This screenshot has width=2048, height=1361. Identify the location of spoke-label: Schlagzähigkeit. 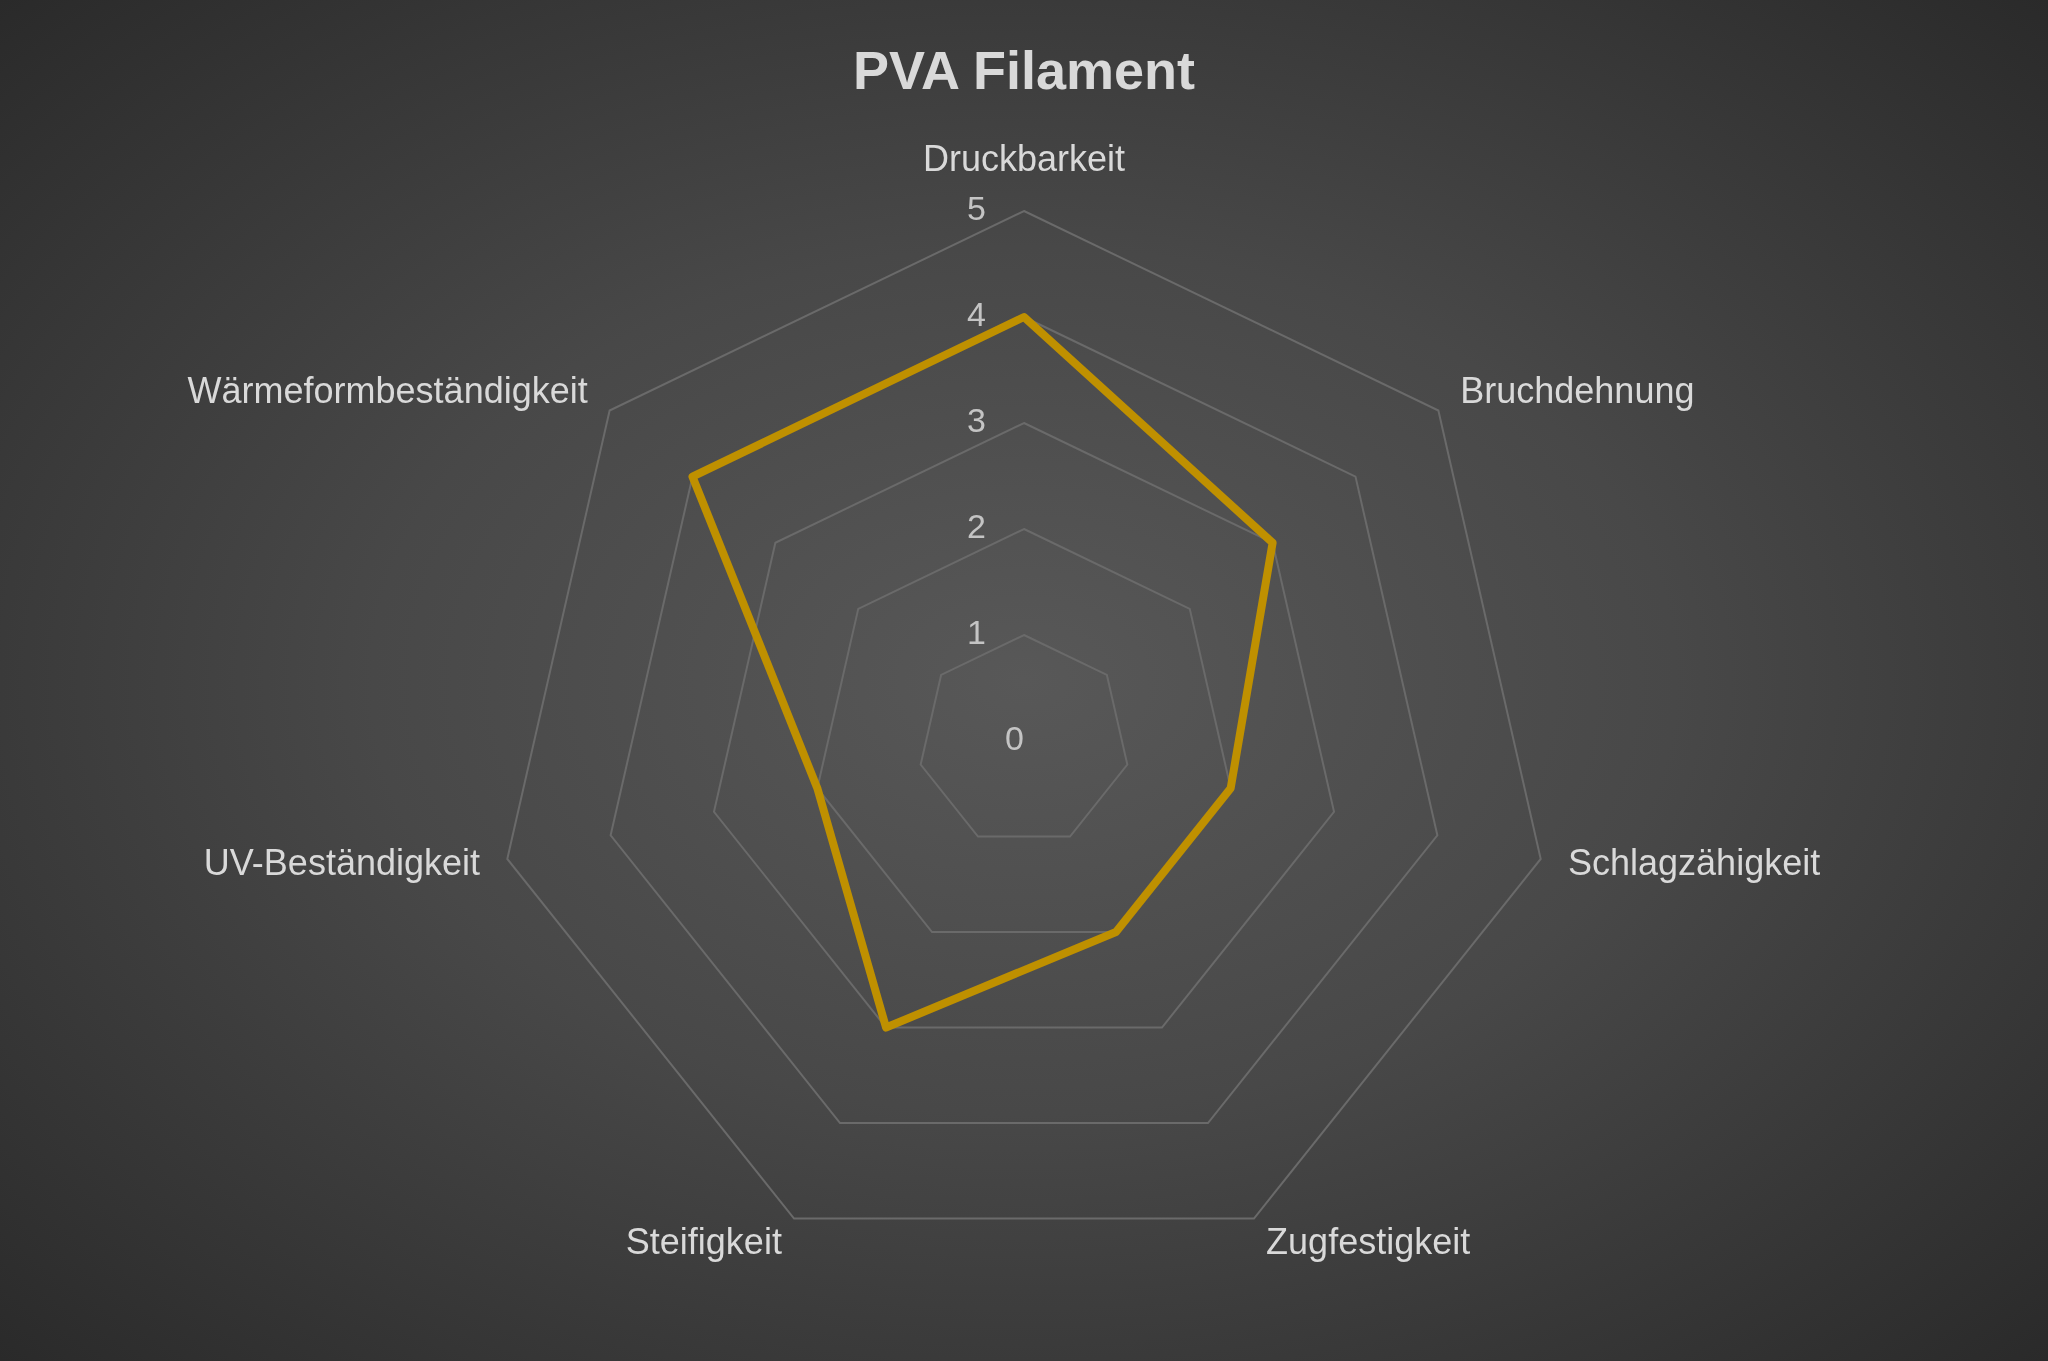
(1694, 863).